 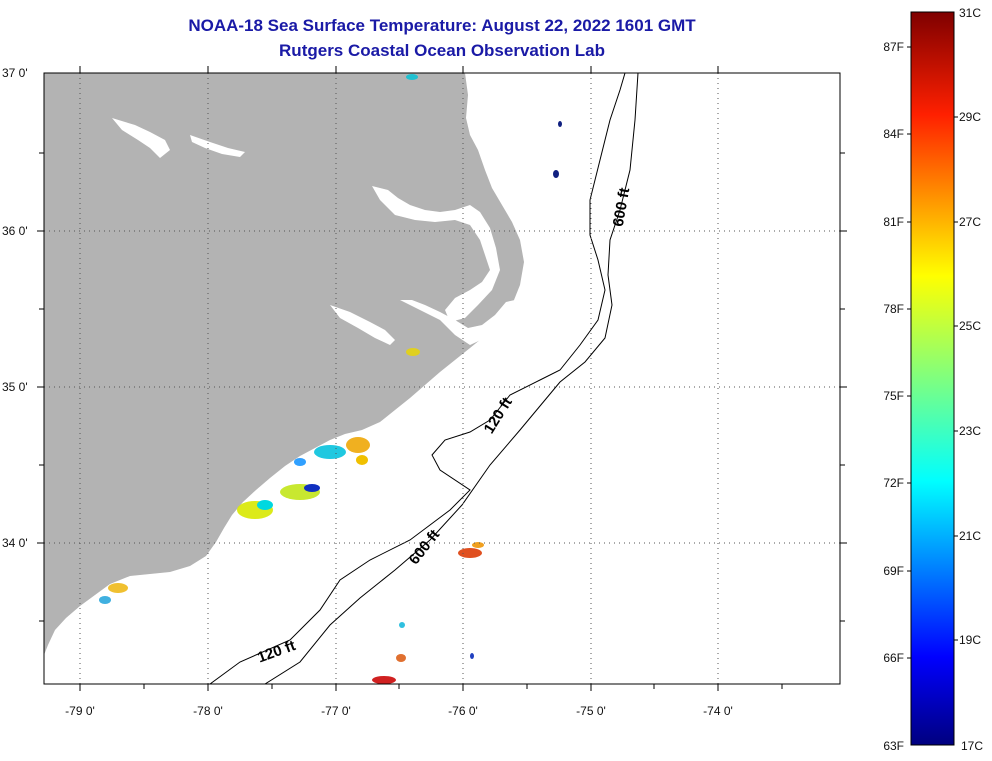 I want to click on colorbar-celsius-label: 19C, so click(x=970, y=640).